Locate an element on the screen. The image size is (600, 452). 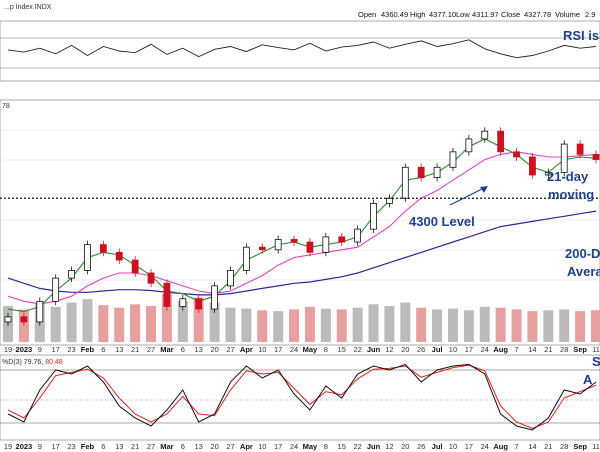
x-tick-label: Jul is located at coordinates (437, 349).